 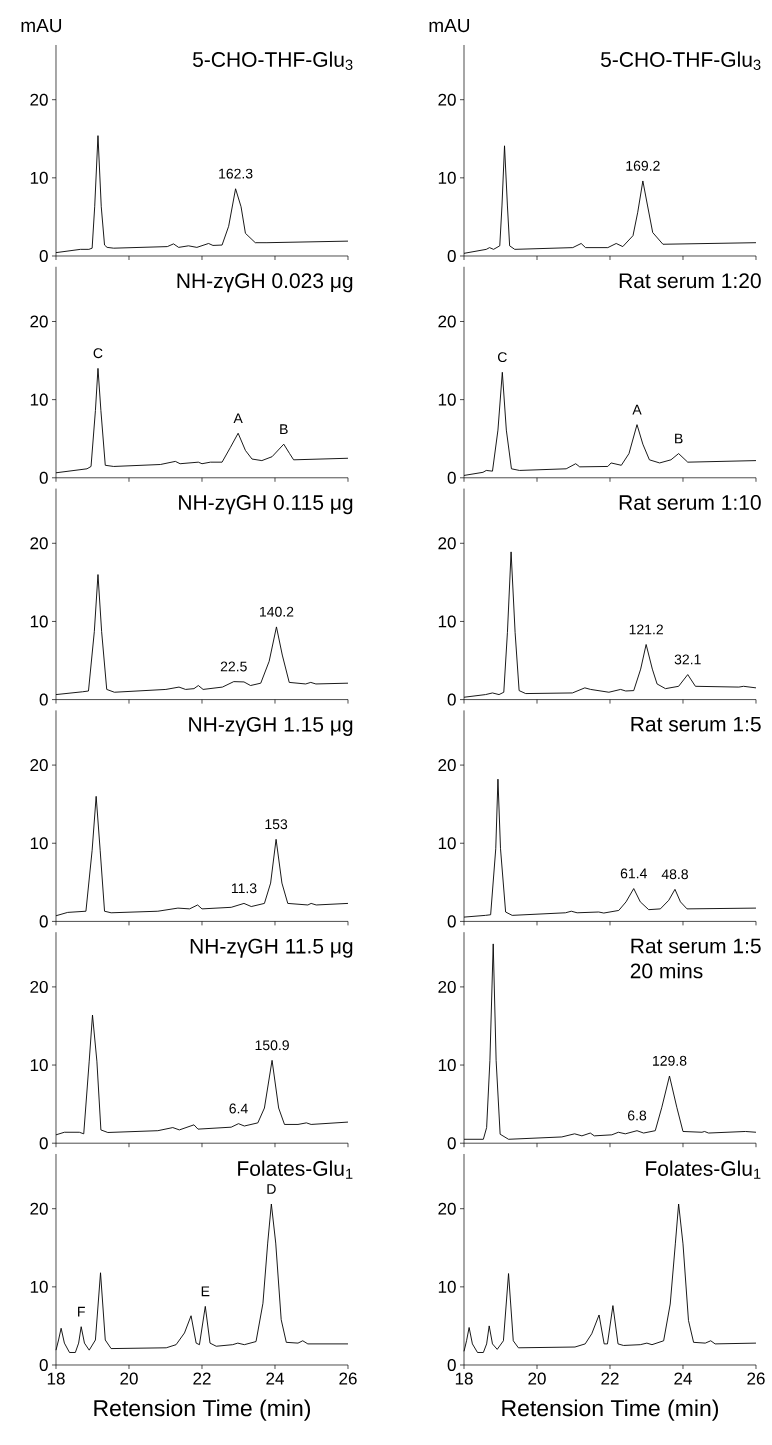 I want to click on annotation: 61.4, so click(x=633, y=873).